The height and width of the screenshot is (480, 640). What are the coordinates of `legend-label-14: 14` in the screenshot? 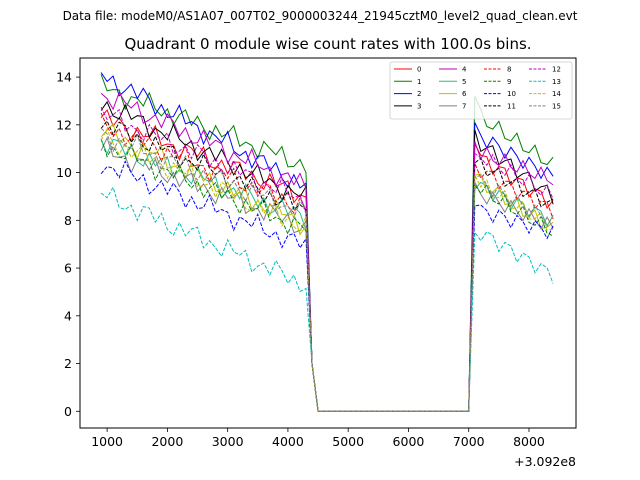 It's located at (556, 94).